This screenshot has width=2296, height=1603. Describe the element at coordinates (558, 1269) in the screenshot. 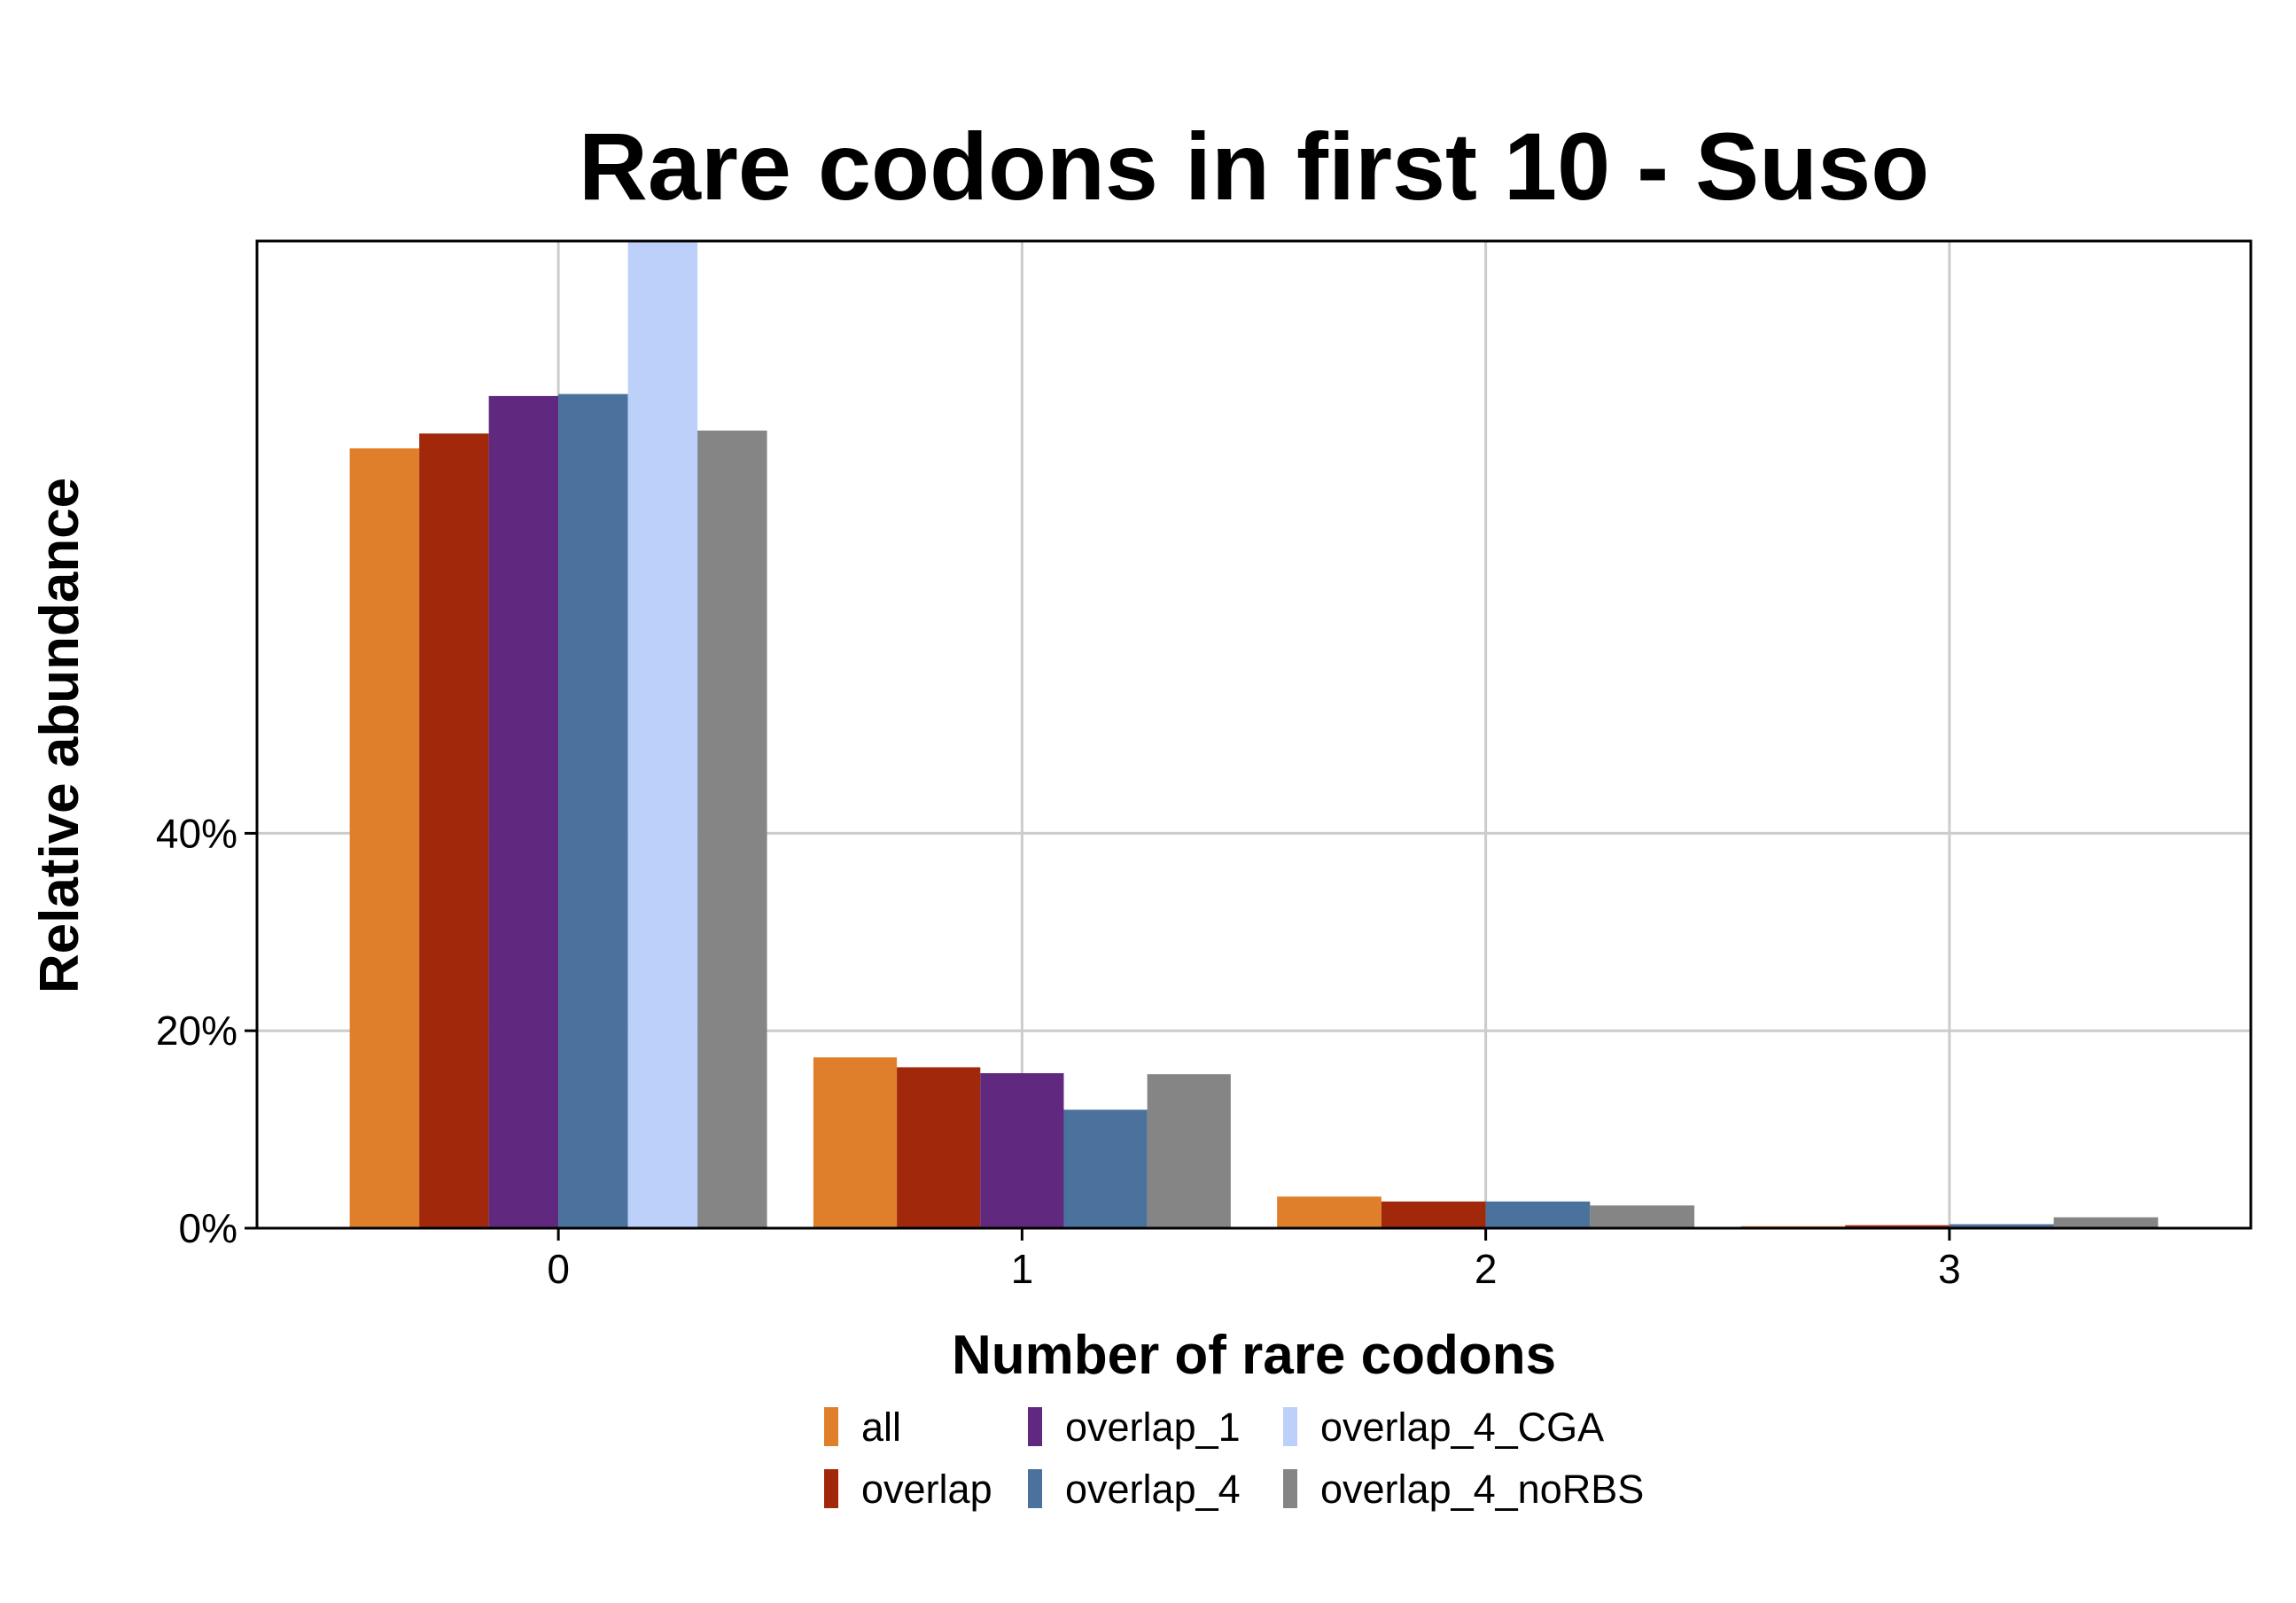

I see `x-tick-label-0: 0` at that location.